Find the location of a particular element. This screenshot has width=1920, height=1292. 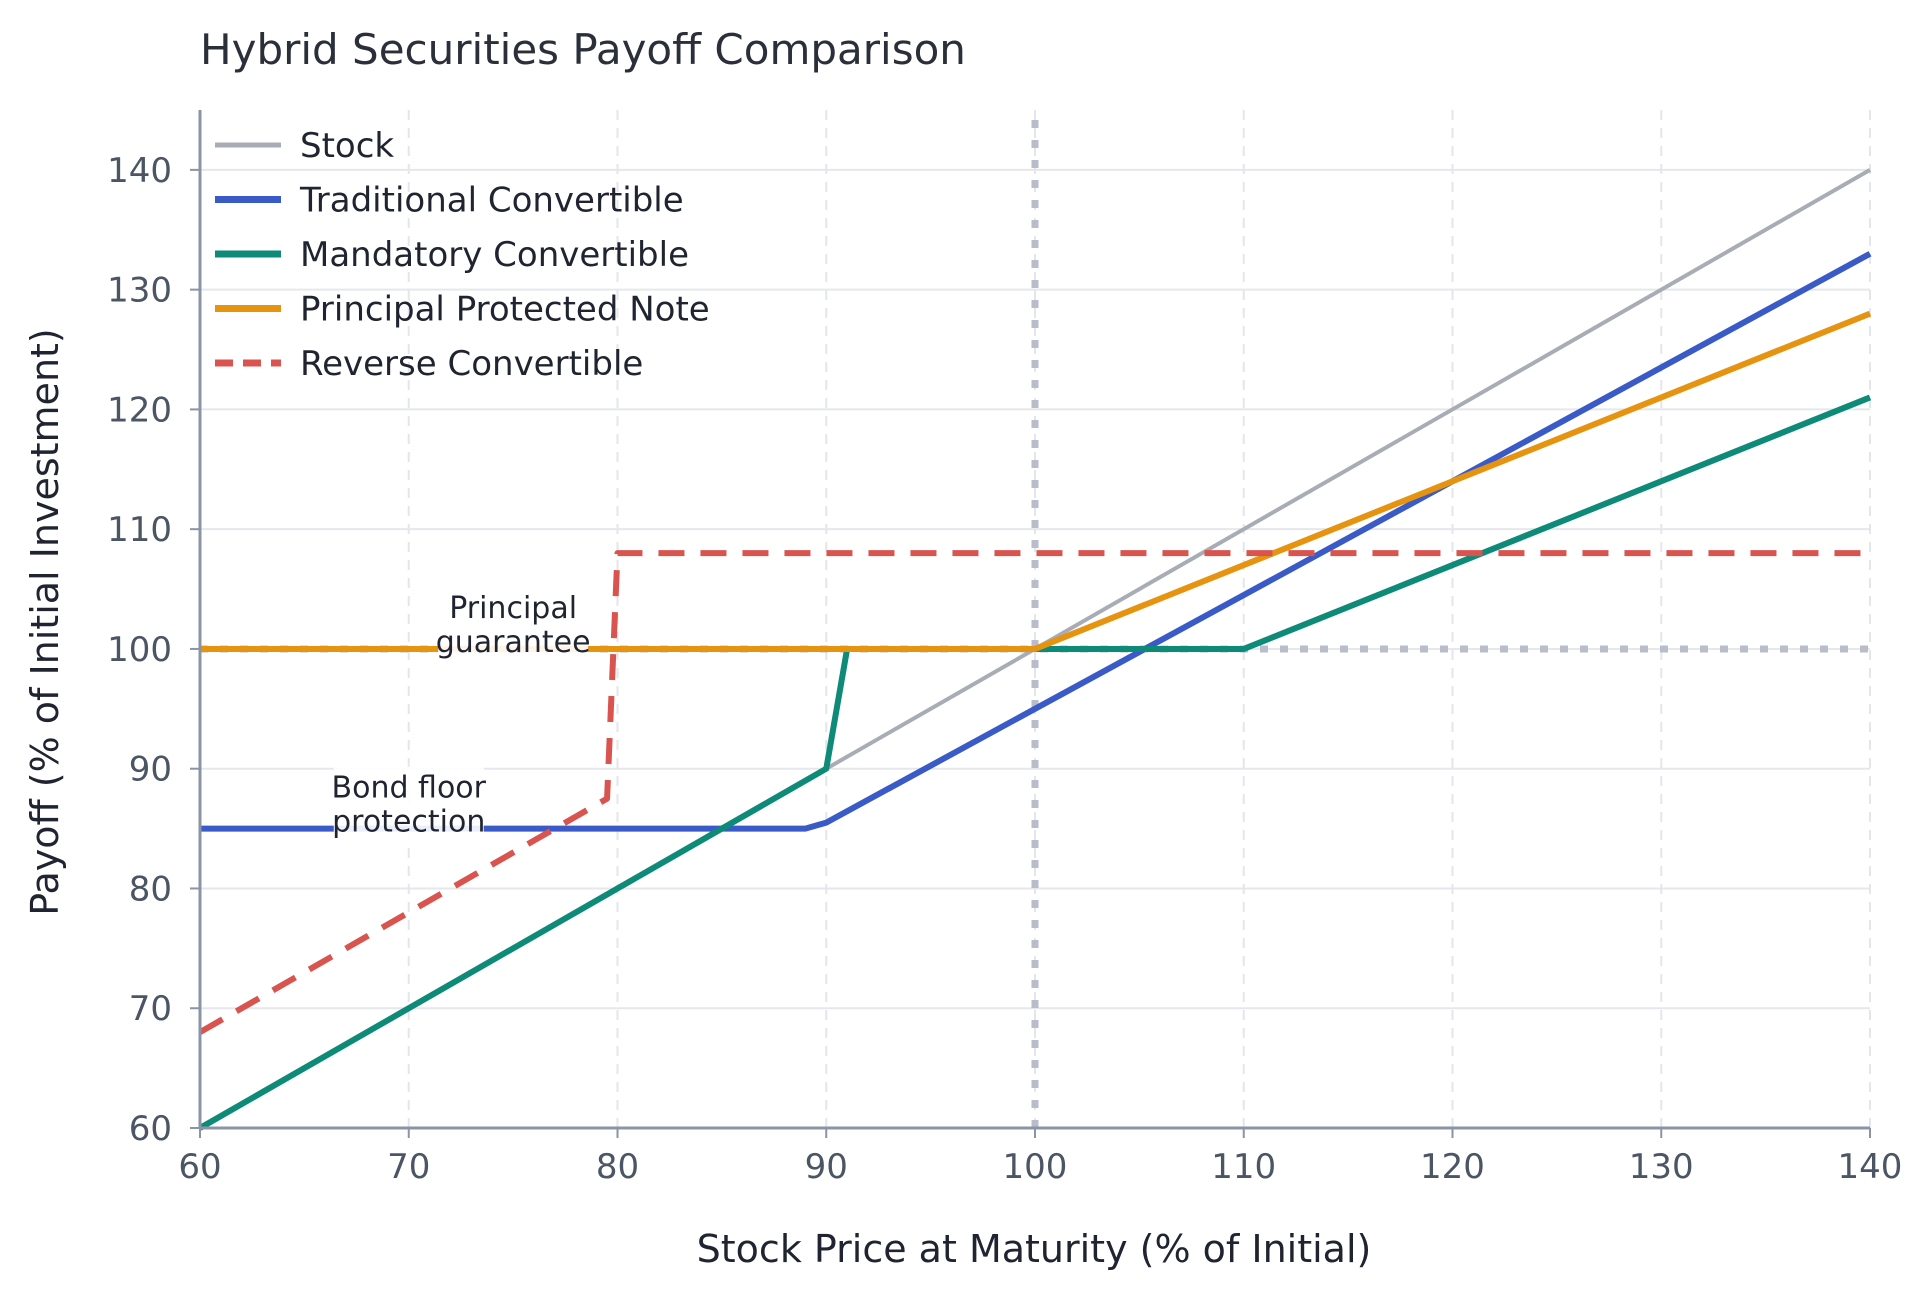

x-axis-label: Stock Price at Maturity (% of Initial) is located at coordinates (1034, 1249).